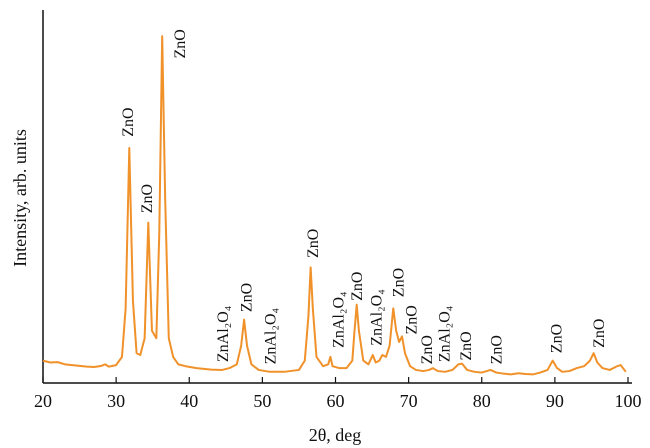  What do you see at coordinates (262, 401) in the screenshot?
I see `x-tick-label: 50` at bounding box center [262, 401].